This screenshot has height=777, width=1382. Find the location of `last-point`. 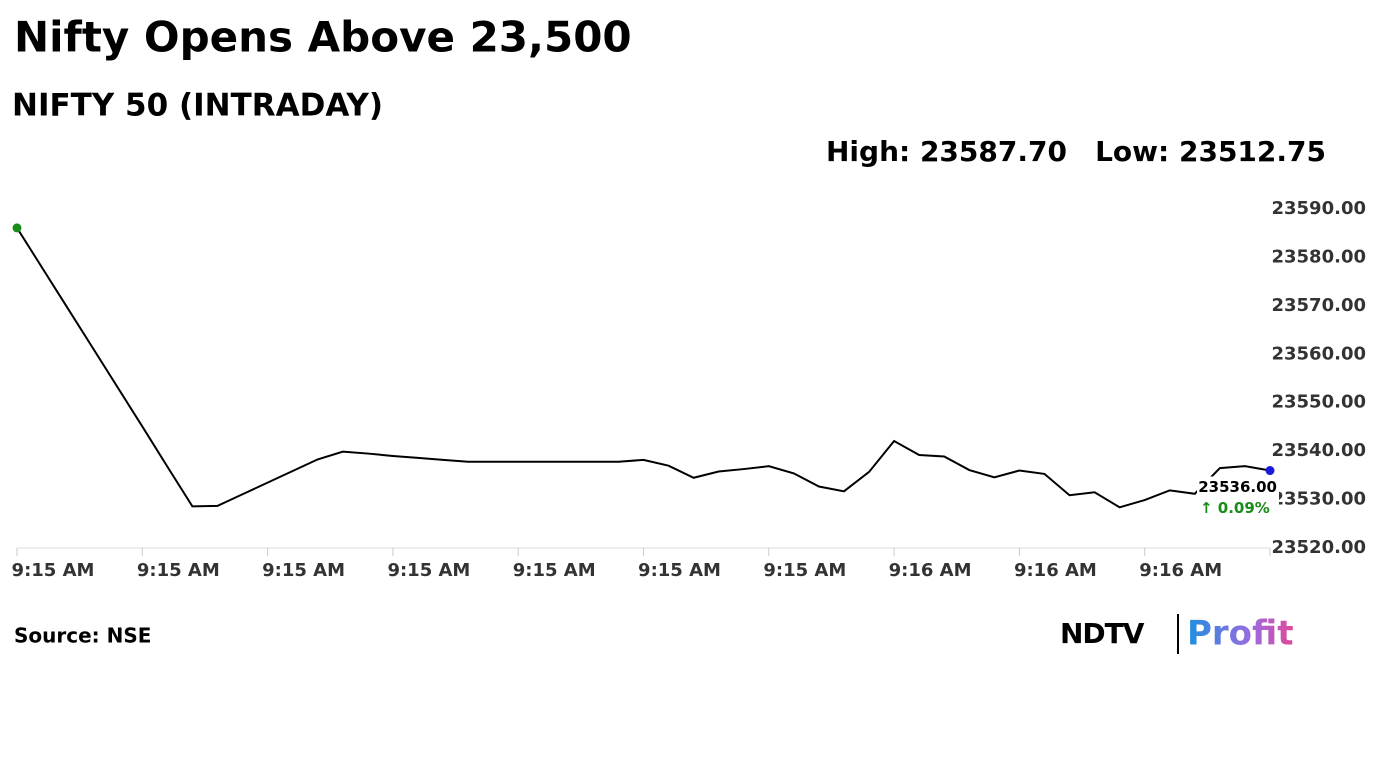

last-point is located at coordinates (1270, 471).